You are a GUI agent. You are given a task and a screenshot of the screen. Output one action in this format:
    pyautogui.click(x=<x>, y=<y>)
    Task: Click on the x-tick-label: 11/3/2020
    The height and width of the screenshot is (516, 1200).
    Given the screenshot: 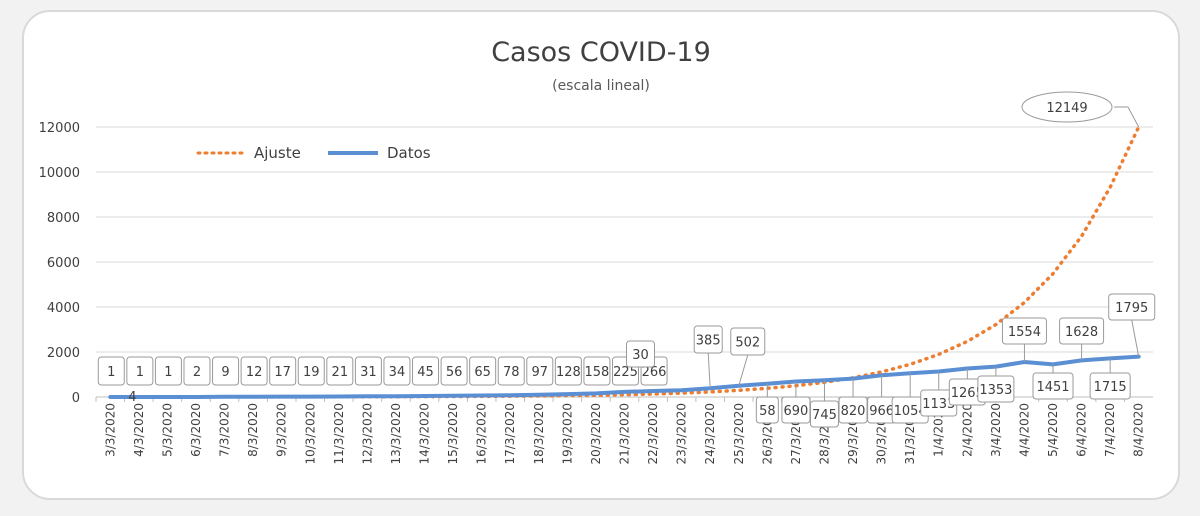 What is the action you would take?
    pyautogui.click(x=339, y=434)
    